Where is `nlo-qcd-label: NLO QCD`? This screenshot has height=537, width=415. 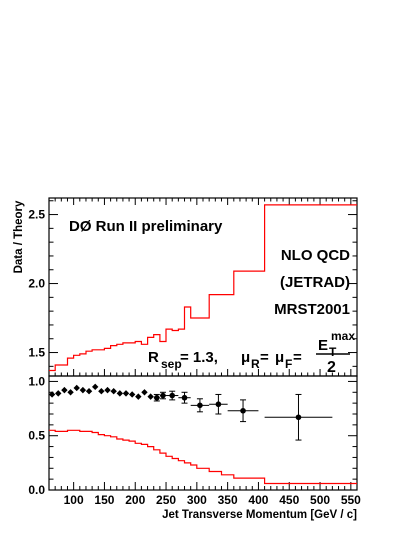
nlo-qcd-label: NLO QCD is located at coordinates (315, 255).